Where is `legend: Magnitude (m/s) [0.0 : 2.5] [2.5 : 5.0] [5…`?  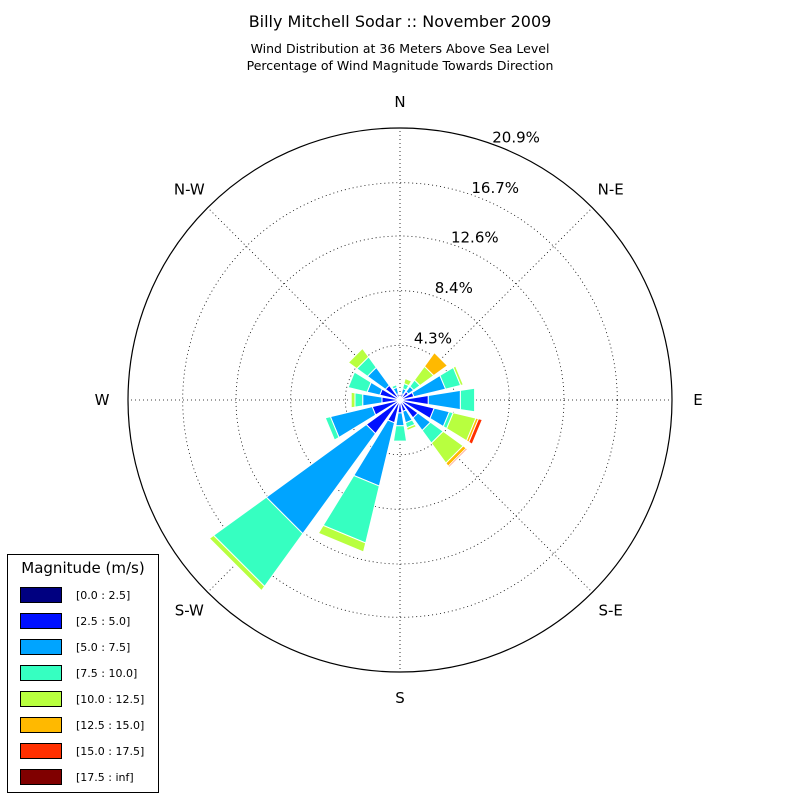 legend: Magnitude (m/s) [0.0 : 2.5] [2.5 : 5.0] [5… is located at coordinates (83, 673).